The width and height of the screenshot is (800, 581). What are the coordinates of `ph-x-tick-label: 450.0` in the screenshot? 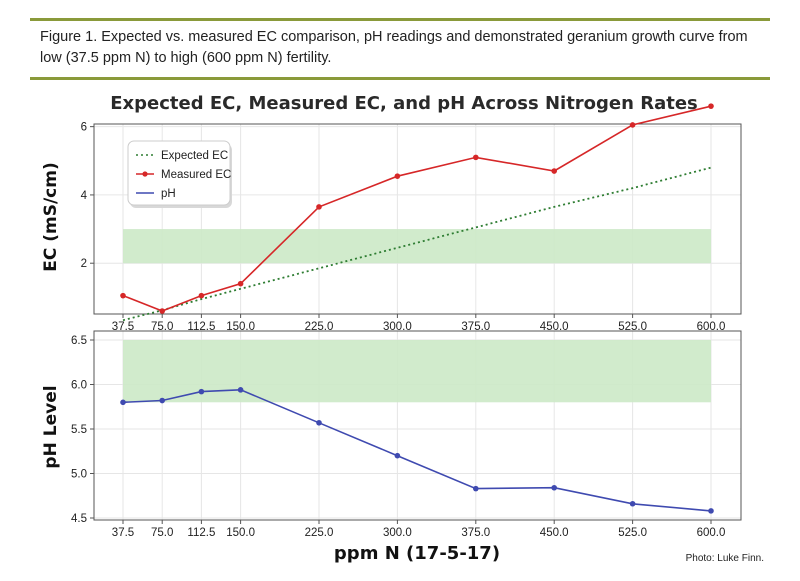 It's located at (554, 533).